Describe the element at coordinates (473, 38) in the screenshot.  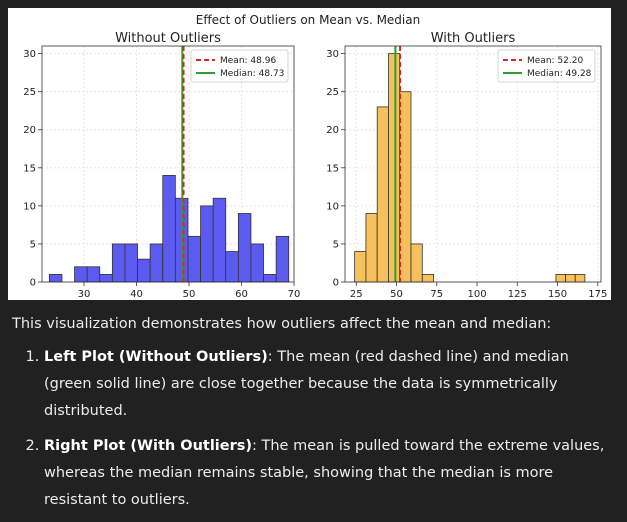
I see `subplot-title: With Outliers` at that location.